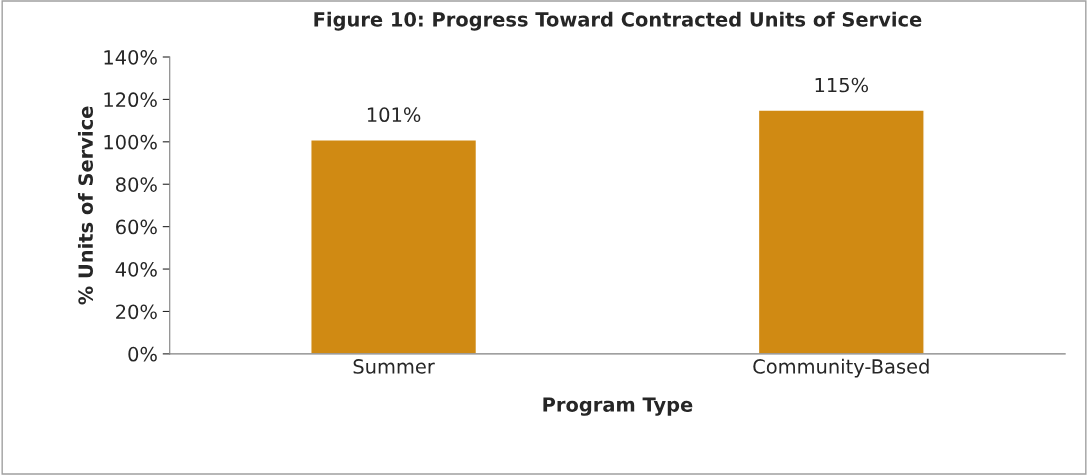  I want to click on data-label: 115%, so click(842, 85).